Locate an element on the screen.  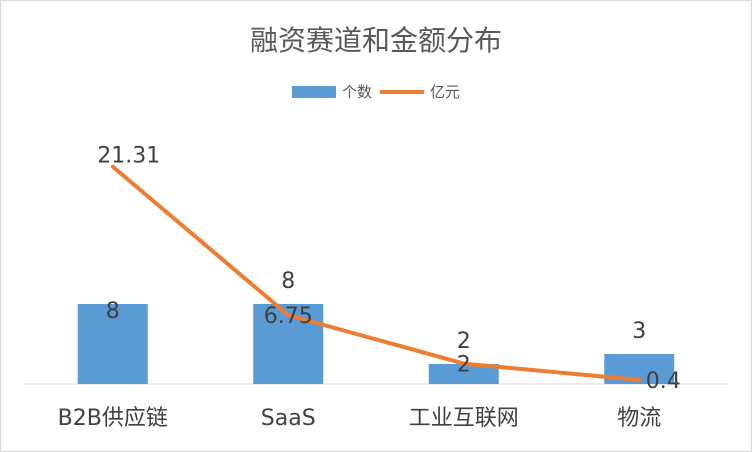
line-data-label: 21.31 is located at coordinates (128, 156).